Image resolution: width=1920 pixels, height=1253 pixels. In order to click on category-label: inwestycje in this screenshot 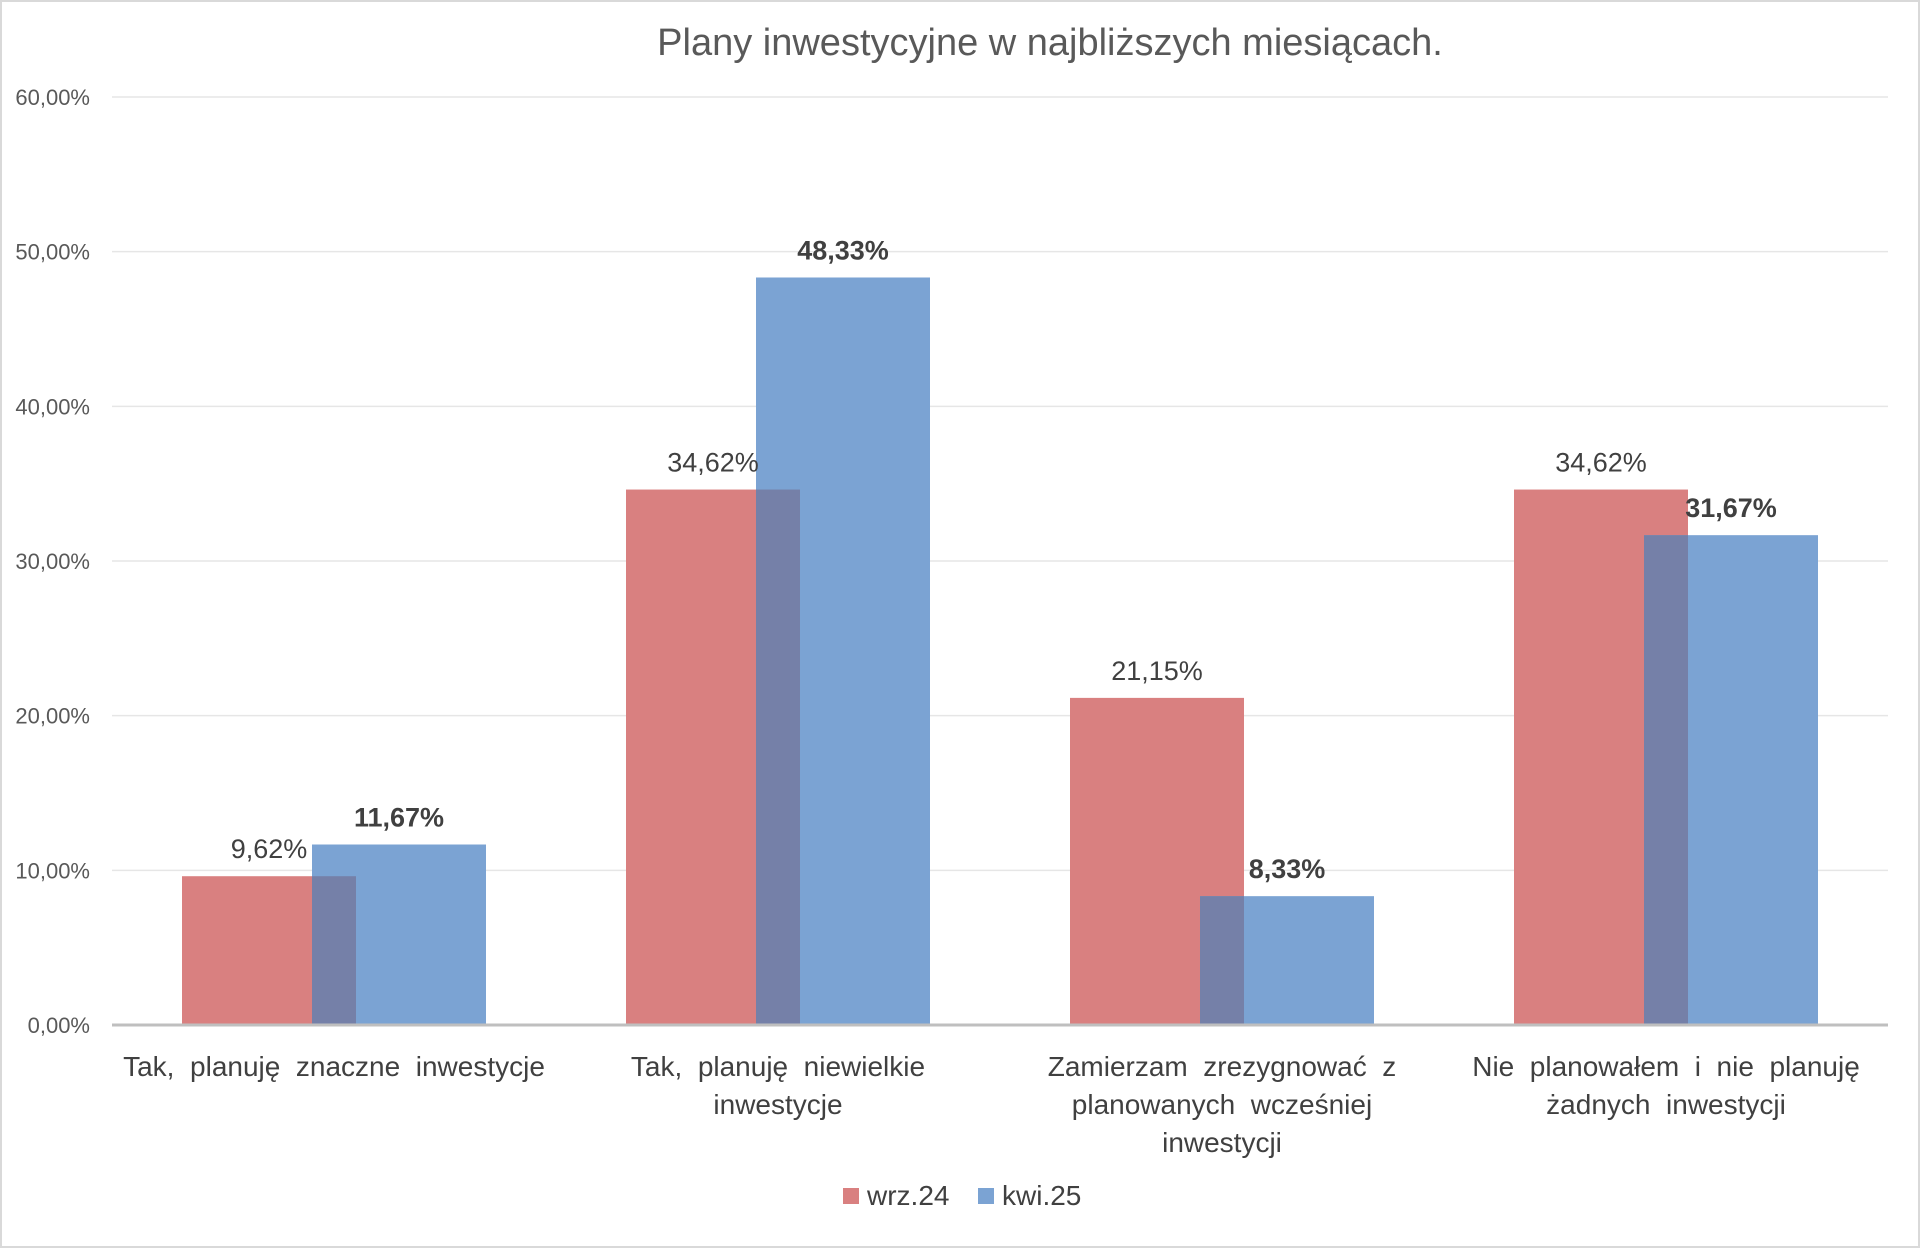, I will do `click(777, 1104)`.